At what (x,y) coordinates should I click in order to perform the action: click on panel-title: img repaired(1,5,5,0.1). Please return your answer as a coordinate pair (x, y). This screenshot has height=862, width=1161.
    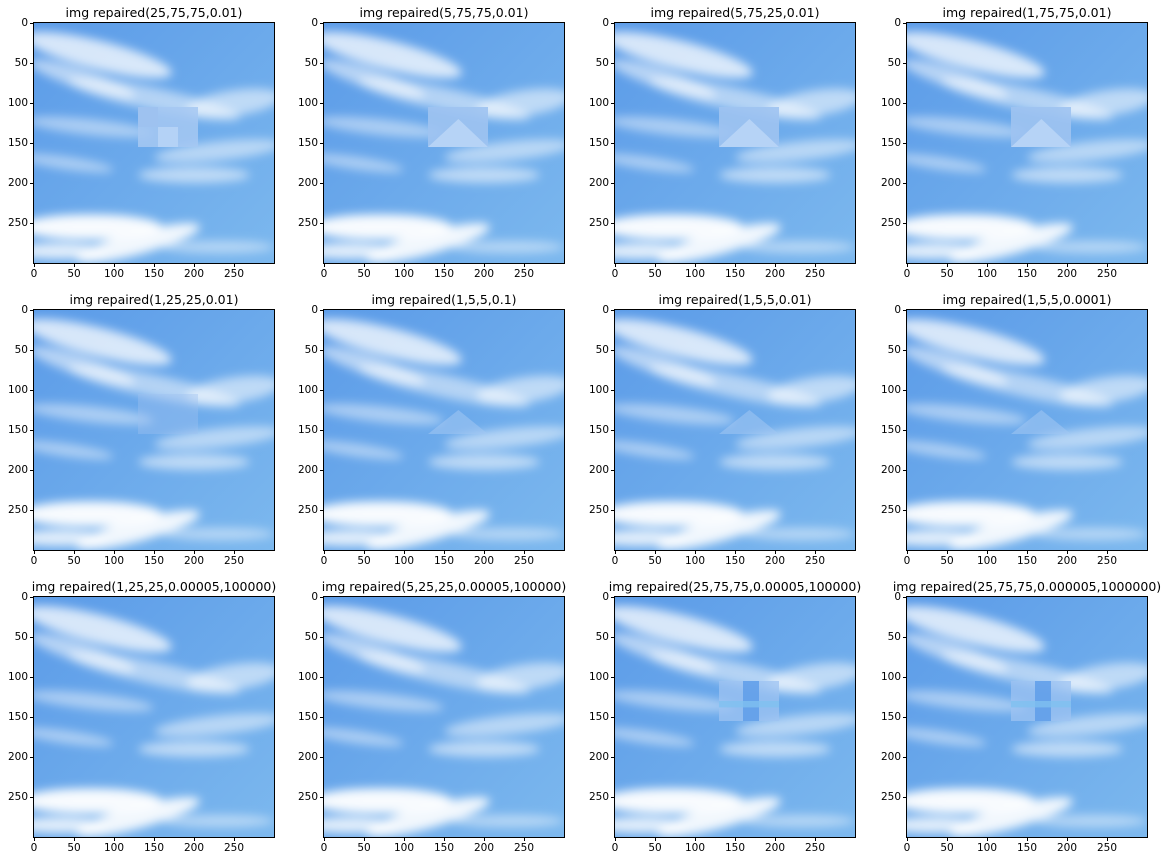
    Looking at the image, I should click on (444, 299).